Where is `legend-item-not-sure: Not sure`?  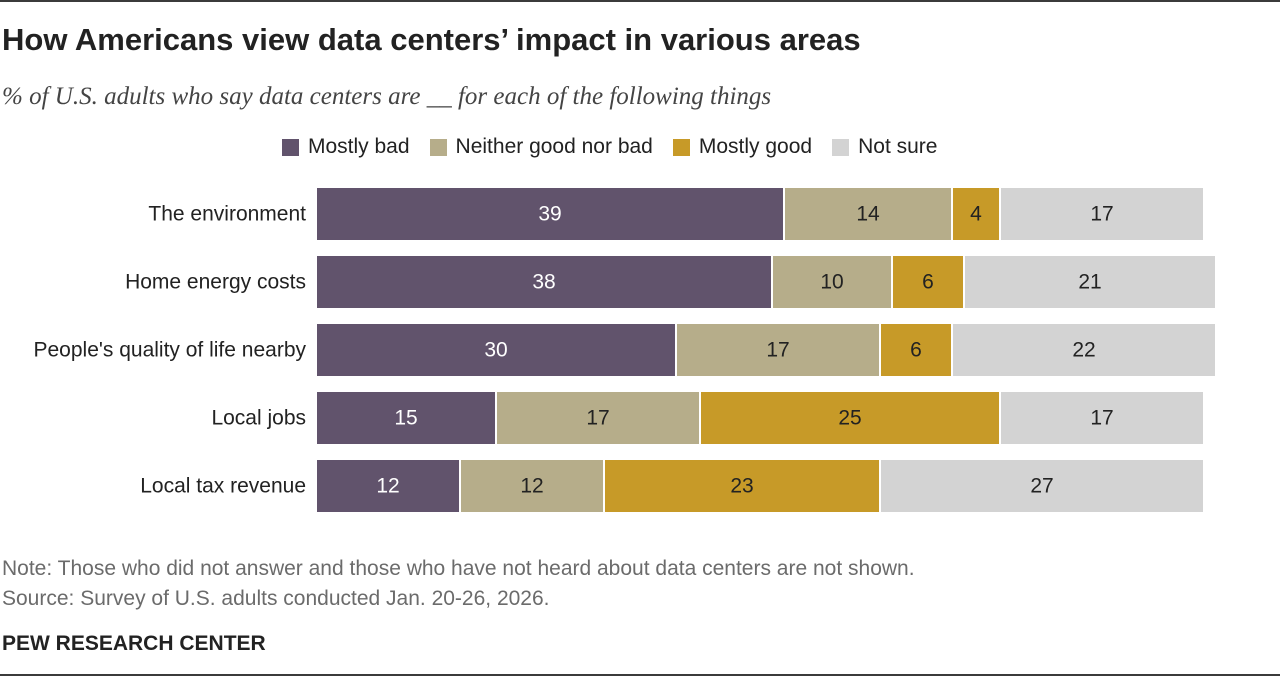
legend-item-not-sure: Not sure is located at coordinates (884, 147).